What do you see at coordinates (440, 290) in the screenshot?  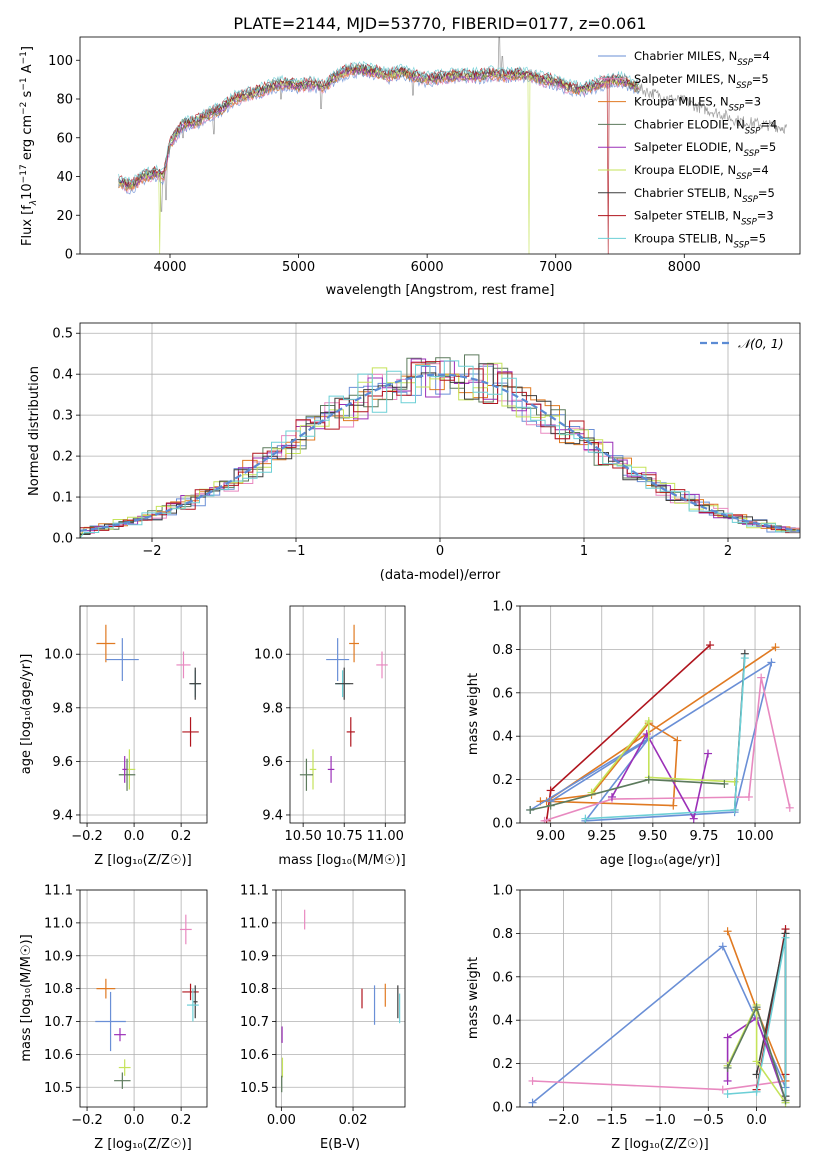 I see `x-axis-label: wavelength [Angstrom, rest frame]` at bounding box center [440, 290].